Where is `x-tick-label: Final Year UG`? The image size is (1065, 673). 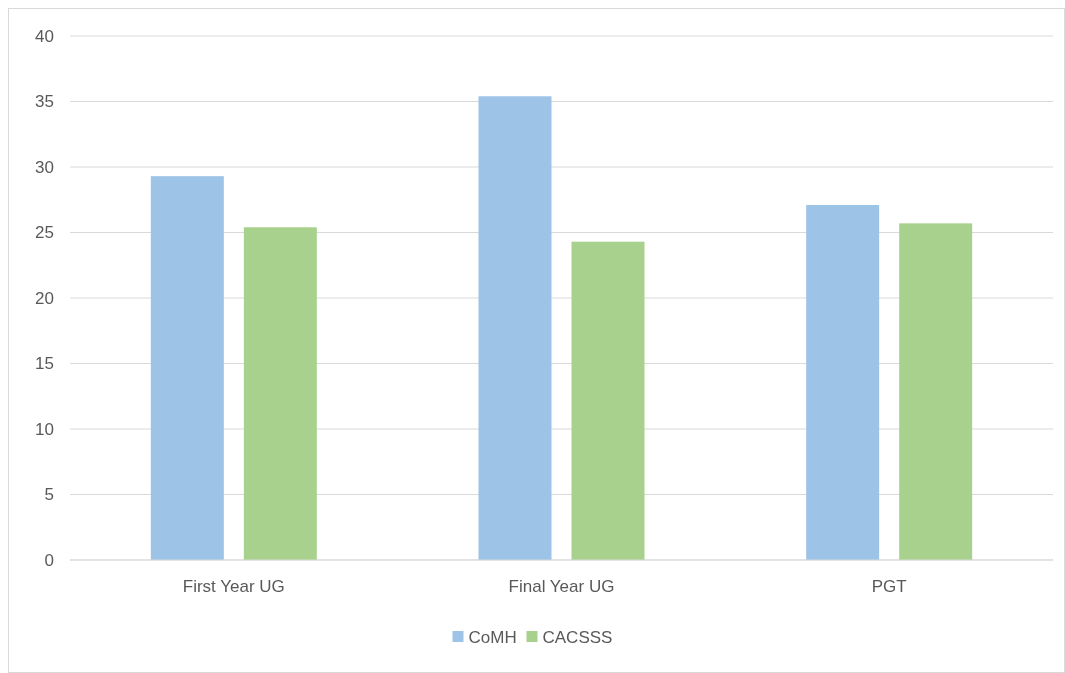
x-tick-label: Final Year UG is located at coordinates (561, 586).